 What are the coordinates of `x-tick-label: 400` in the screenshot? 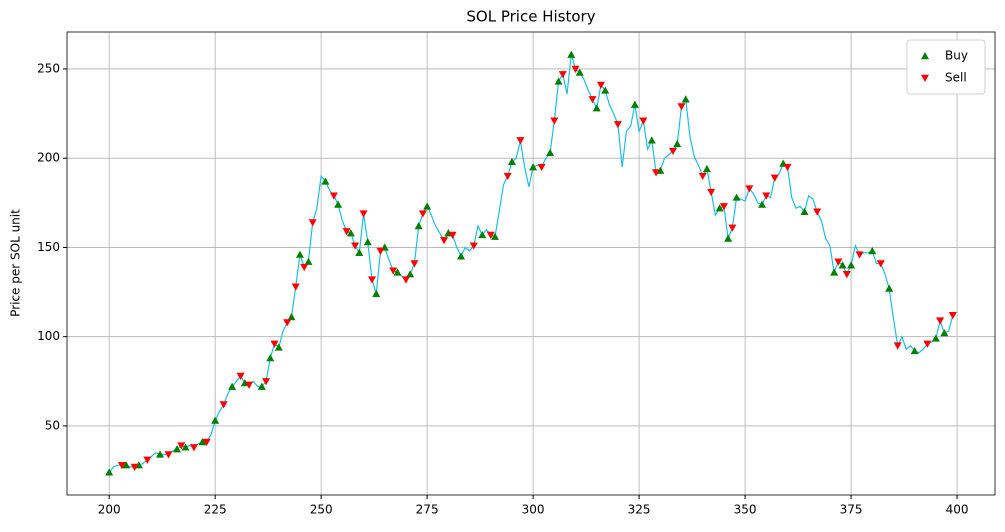 It's located at (957, 510).